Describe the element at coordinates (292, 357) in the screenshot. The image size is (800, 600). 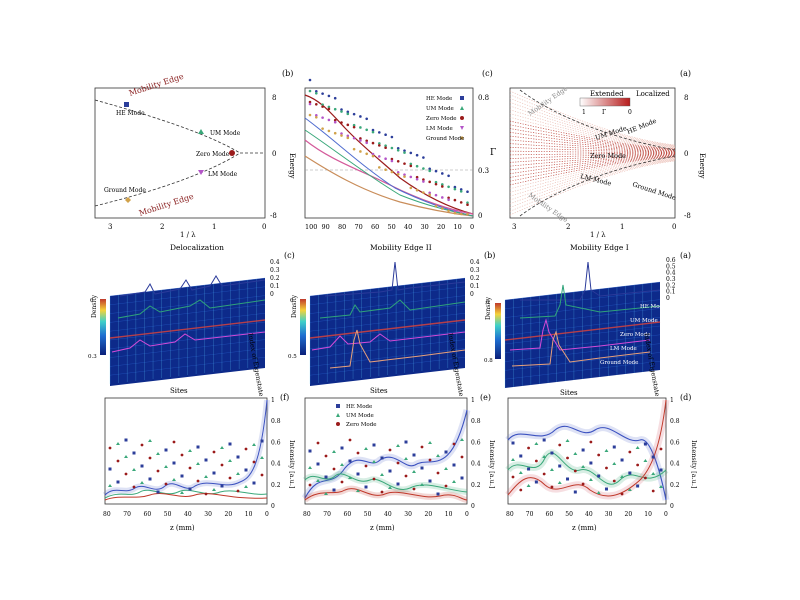
I see `panel-e-cb-tick-bot: 0.5` at that location.